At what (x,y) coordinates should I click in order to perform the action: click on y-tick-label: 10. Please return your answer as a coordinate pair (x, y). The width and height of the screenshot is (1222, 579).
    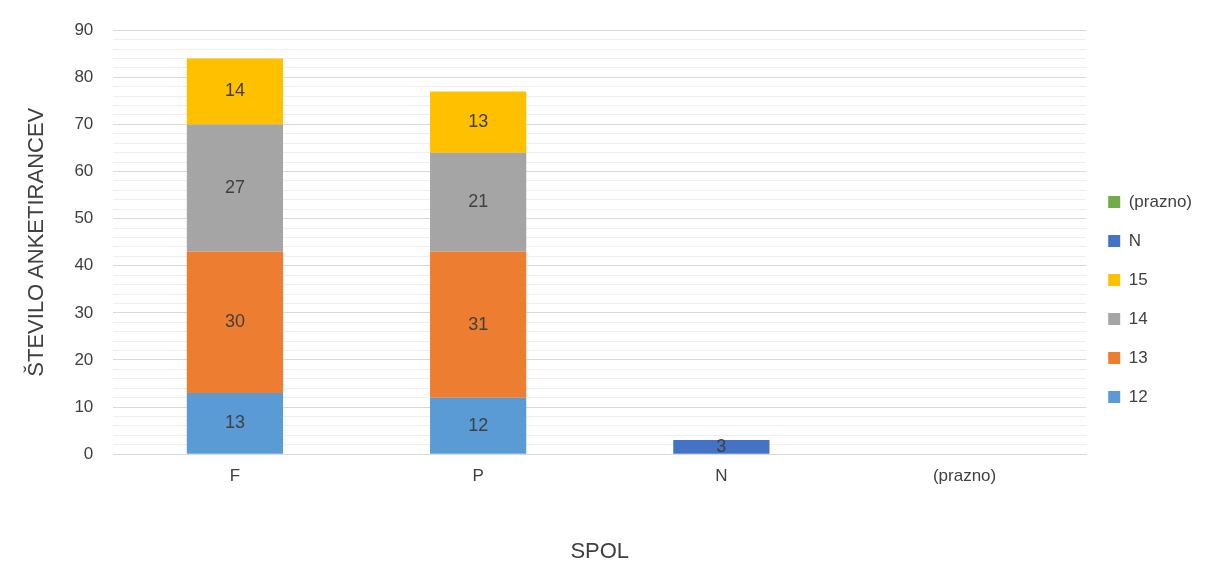
    Looking at the image, I should click on (84, 406).